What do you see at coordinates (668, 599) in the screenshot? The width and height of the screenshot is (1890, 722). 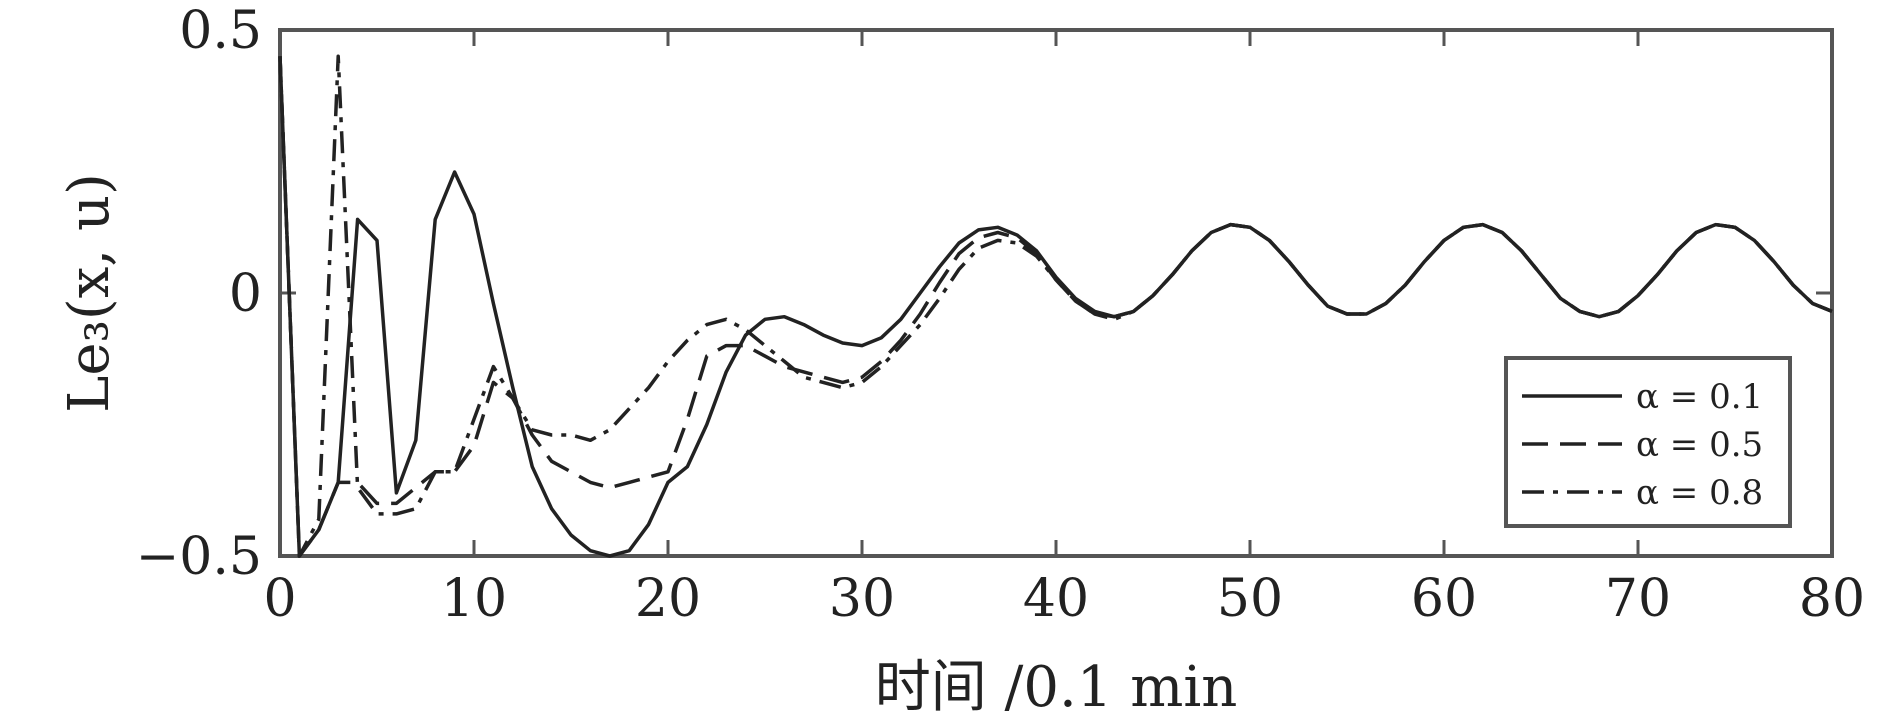 I see `x-tick-label: 20` at bounding box center [668, 599].